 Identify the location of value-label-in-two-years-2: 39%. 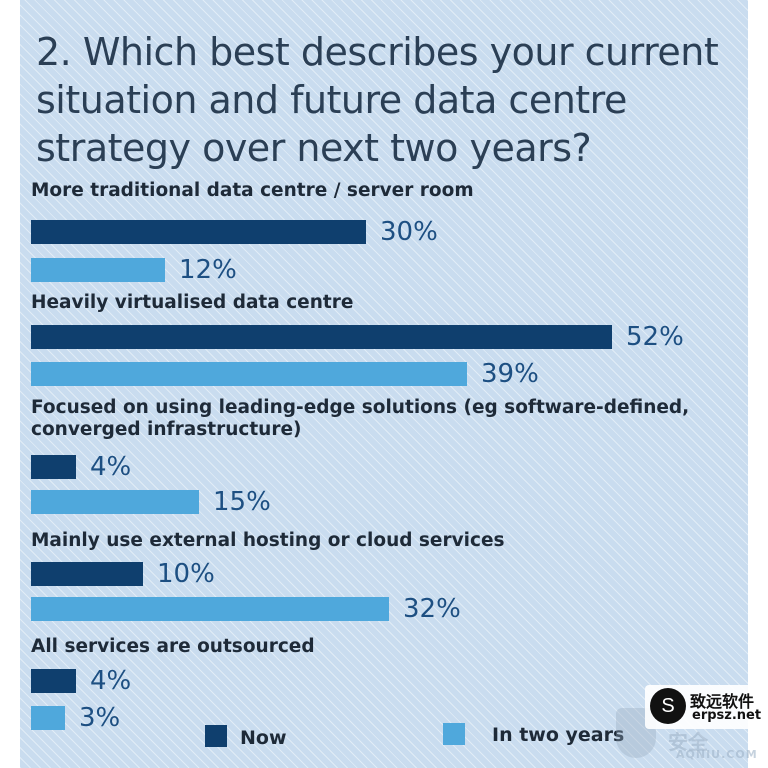
(510, 374).